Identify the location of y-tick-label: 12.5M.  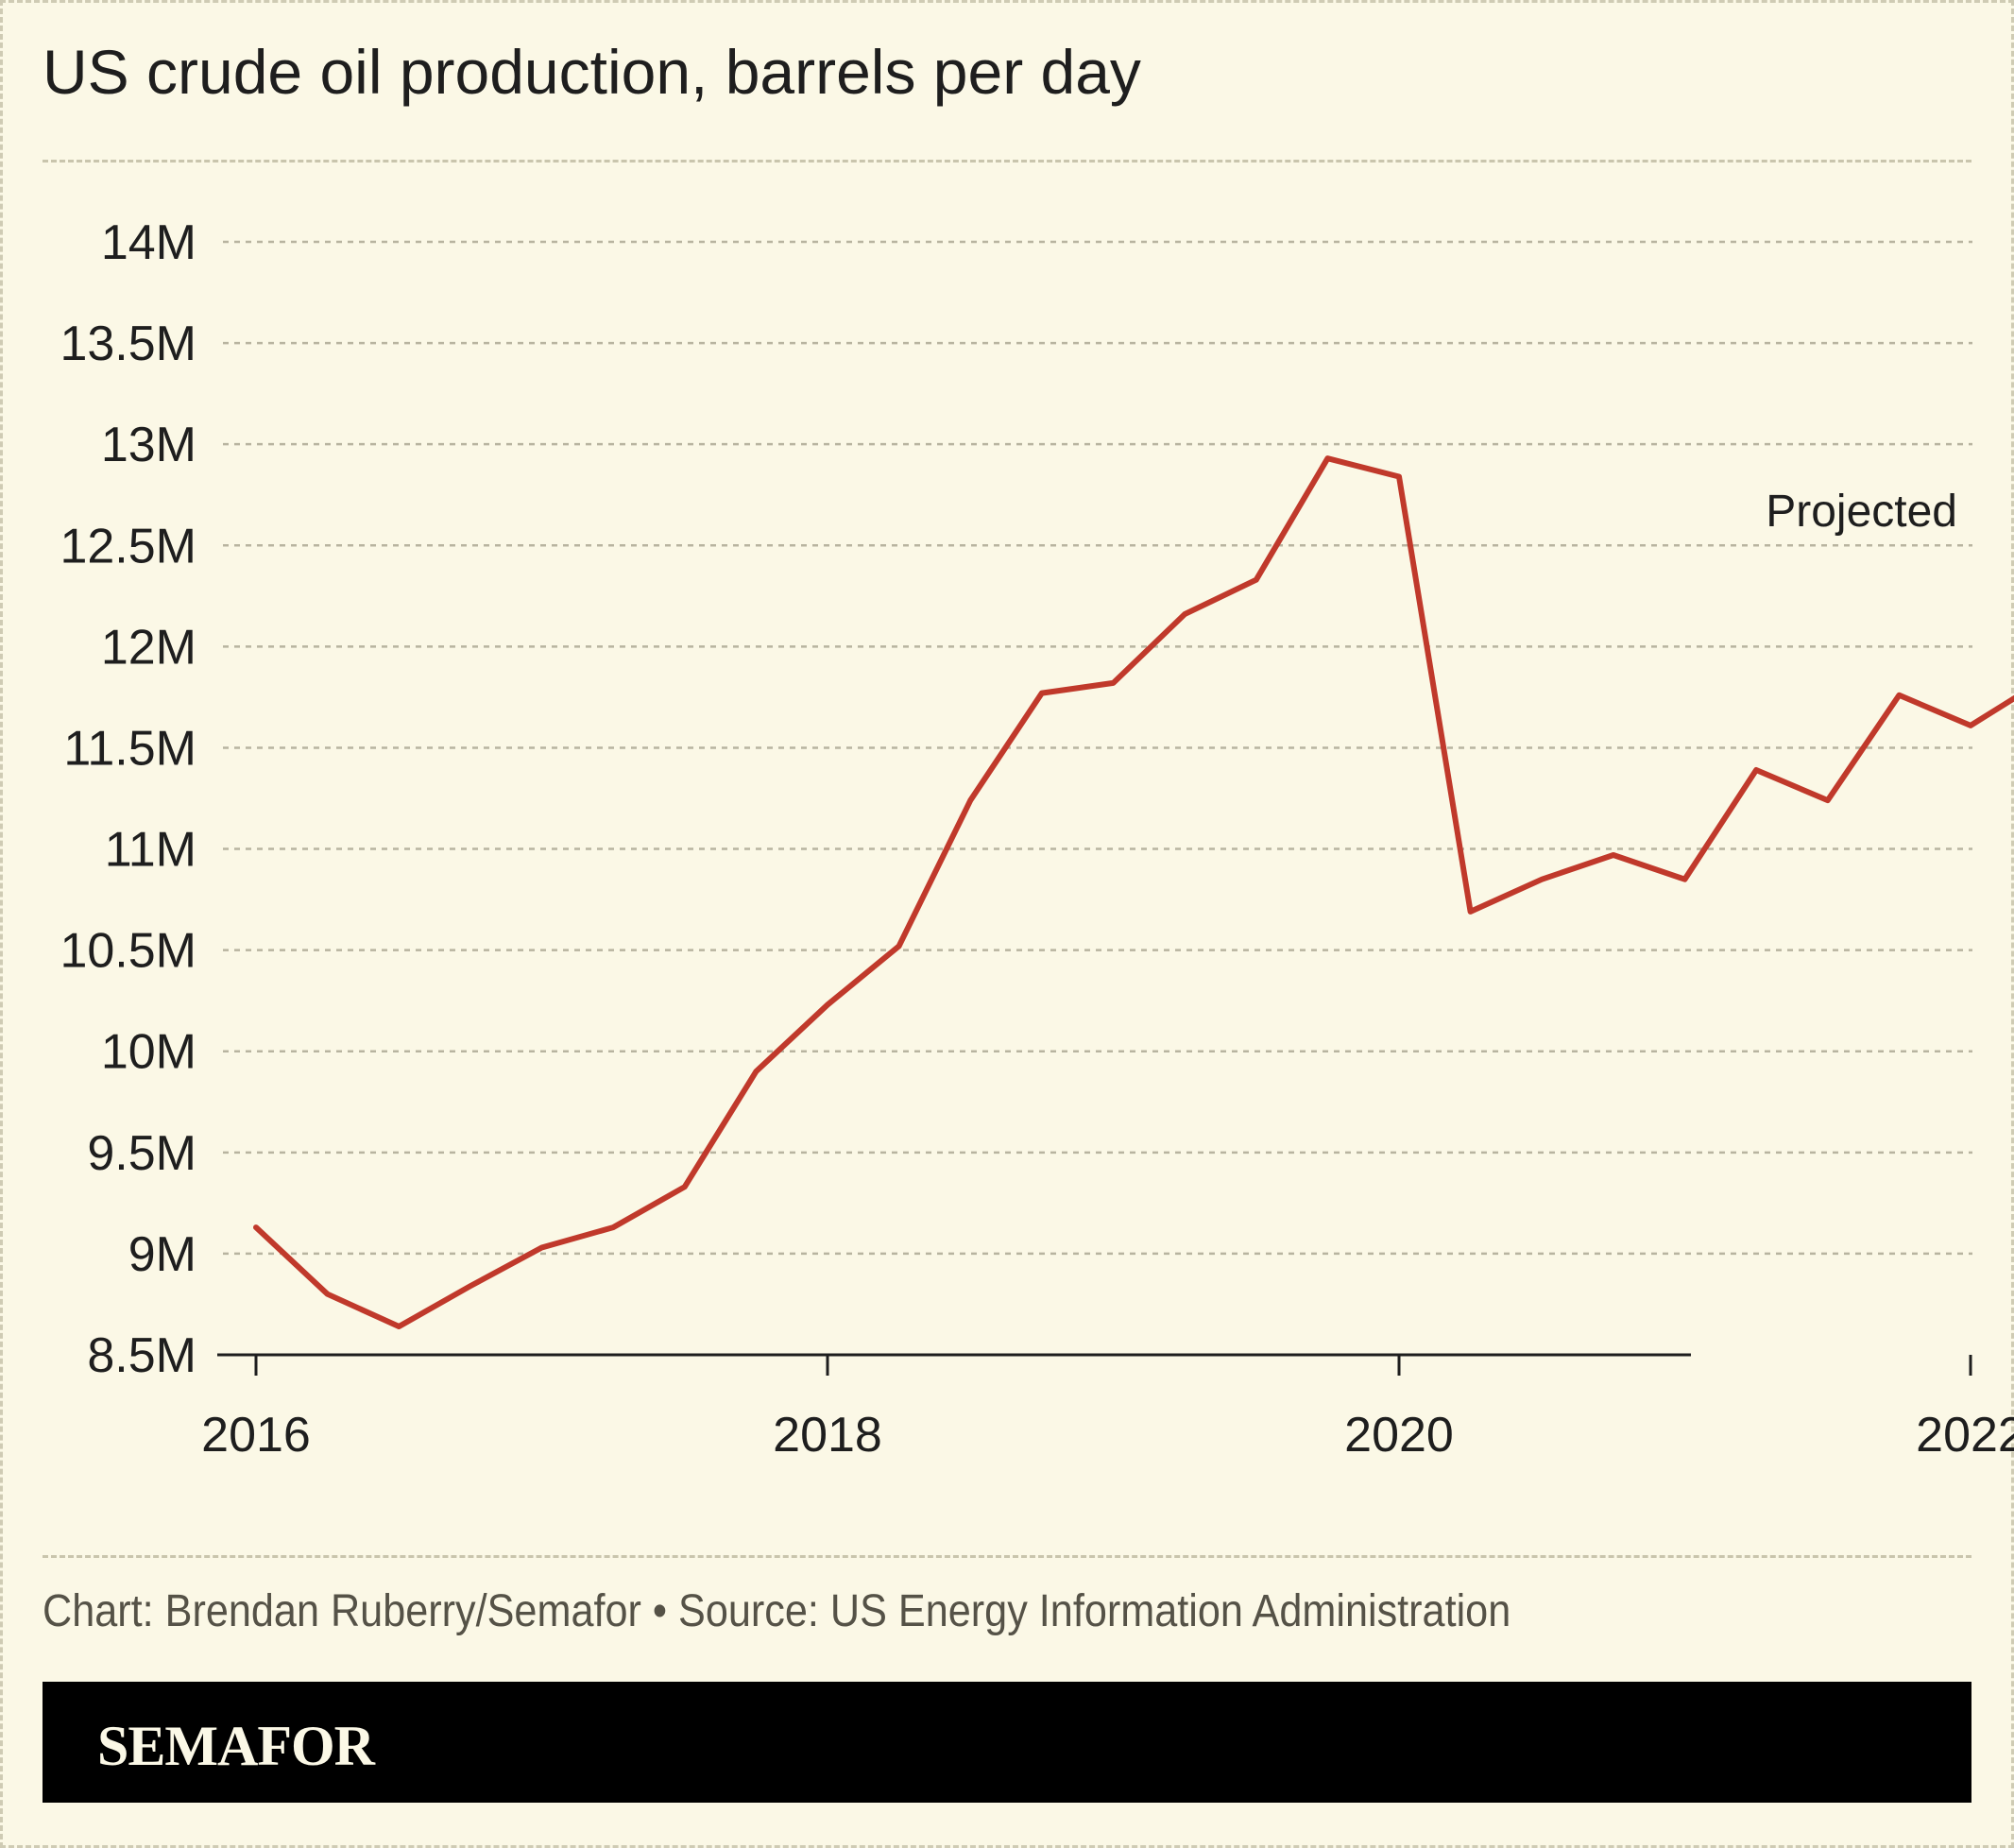
(128, 546).